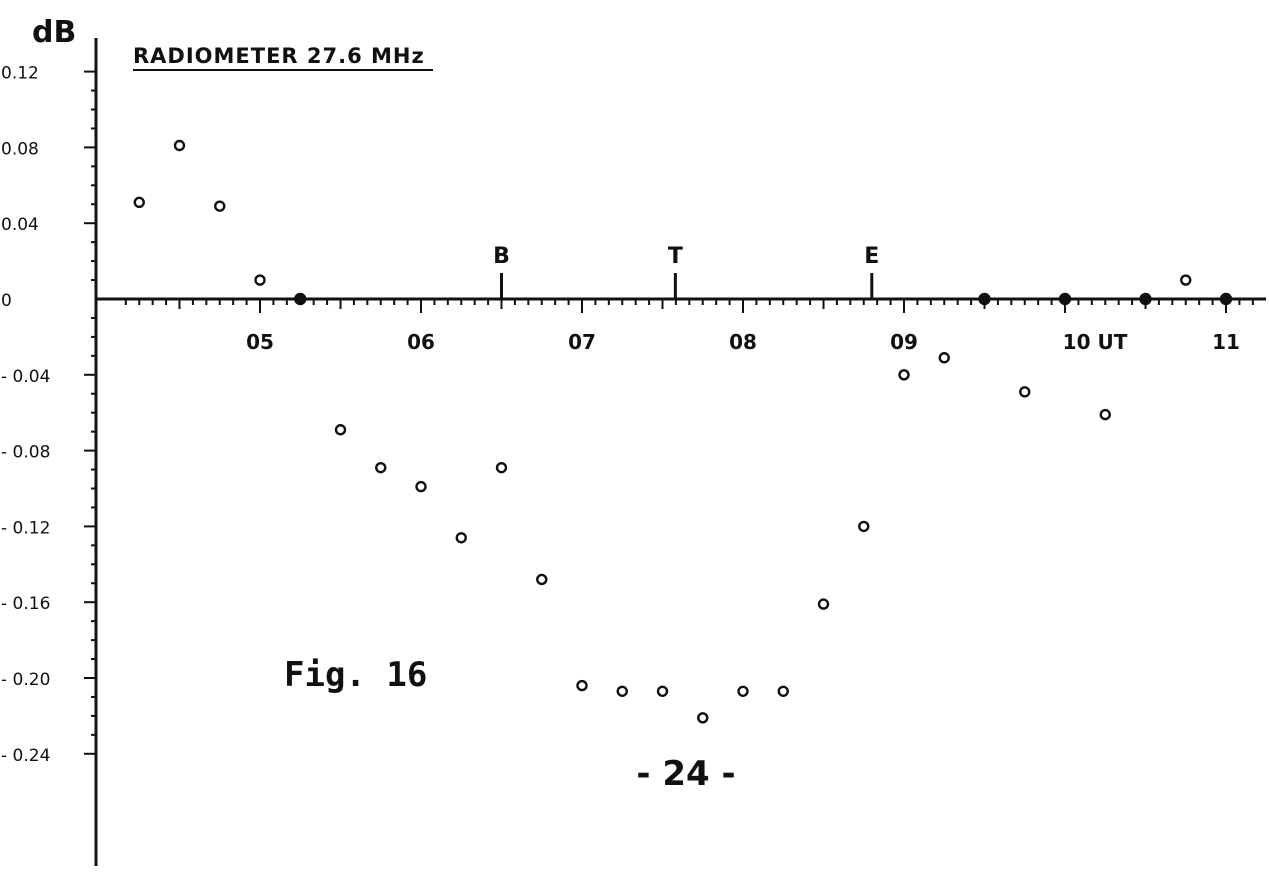 Image resolution: width=1269 pixels, height=872 pixels. What do you see at coordinates (20, 149) in the screenshot?
I see `y-tick-label: 0.08` at bounding box center [20, 149].